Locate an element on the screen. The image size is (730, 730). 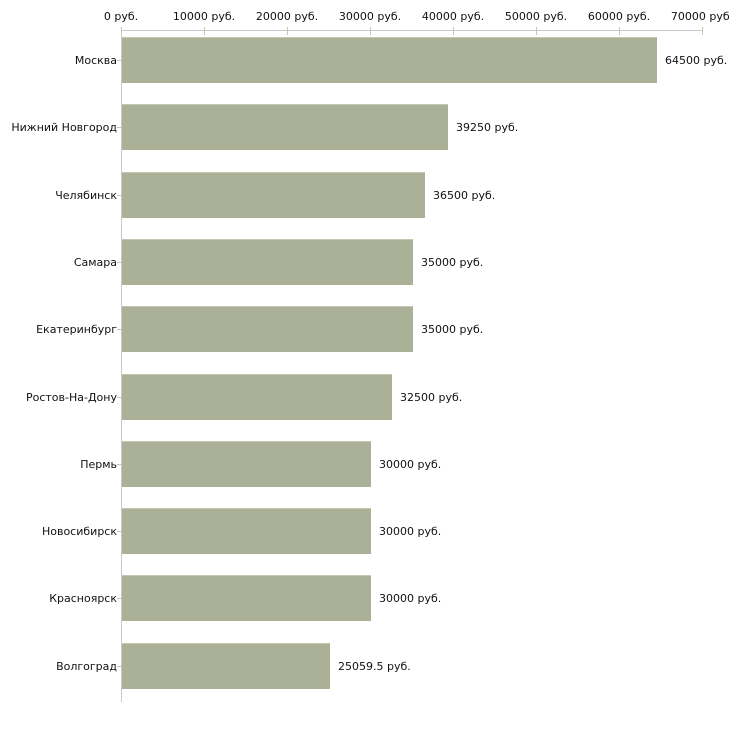
category-label: Челябинск is located at coordinates (86, 195).